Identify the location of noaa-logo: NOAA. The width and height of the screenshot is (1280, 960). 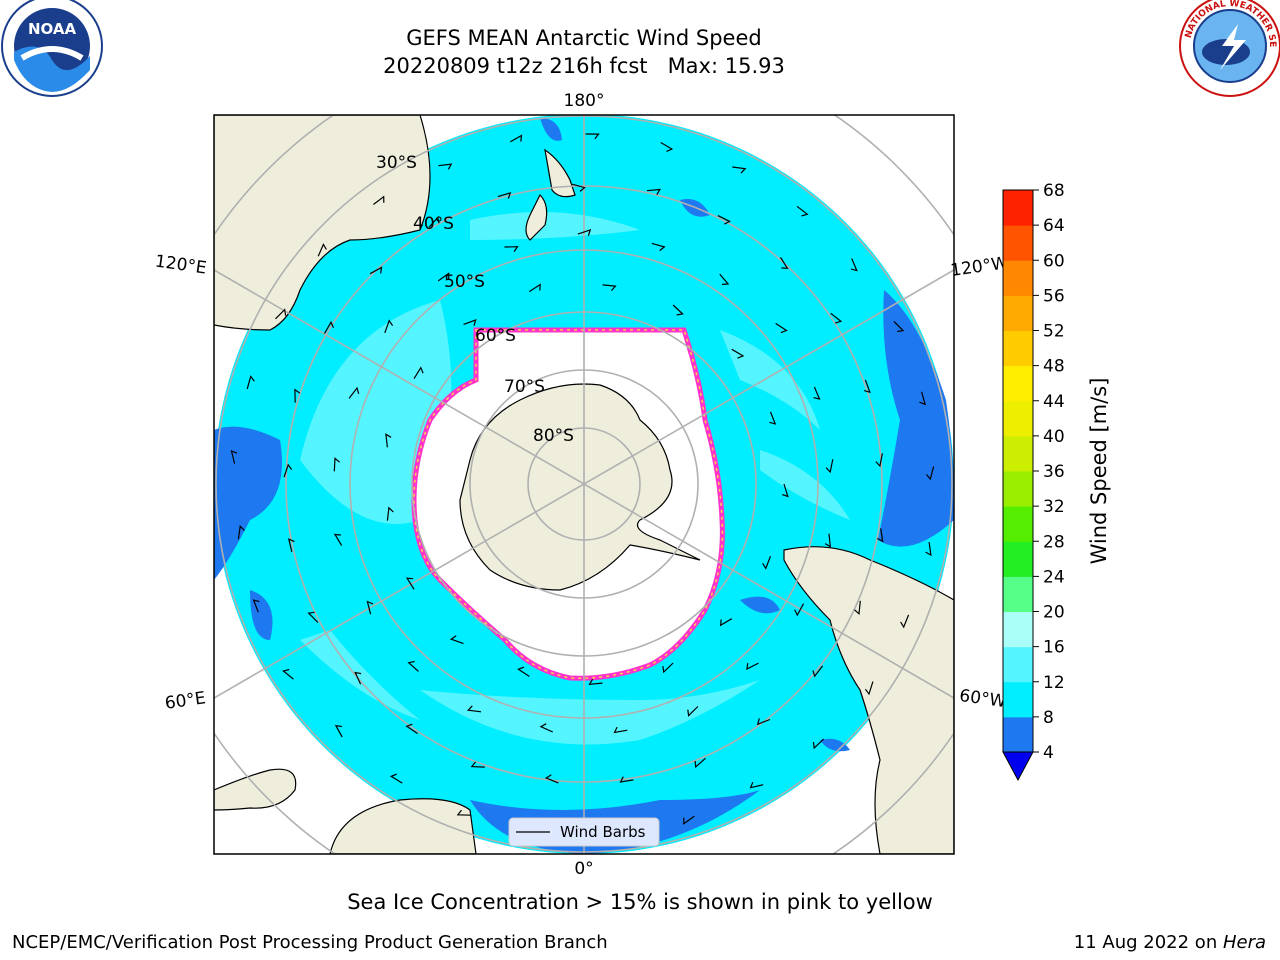
(52, 48).